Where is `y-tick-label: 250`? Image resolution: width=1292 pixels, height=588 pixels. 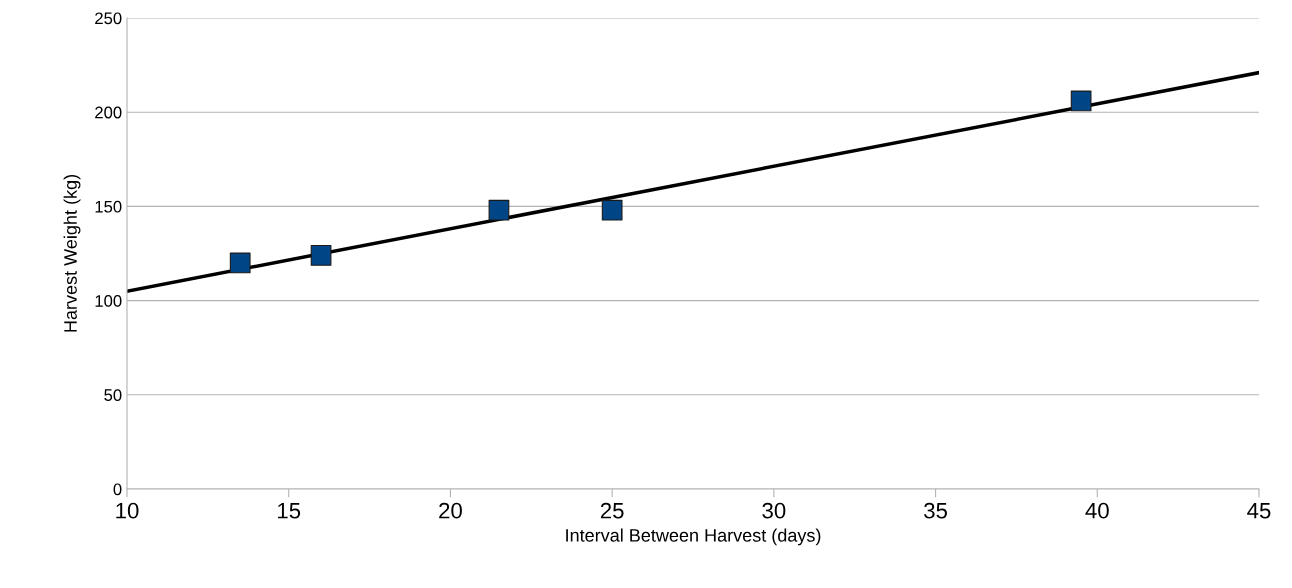
y-tick-label: 250 is located at coordinates (108, 18).